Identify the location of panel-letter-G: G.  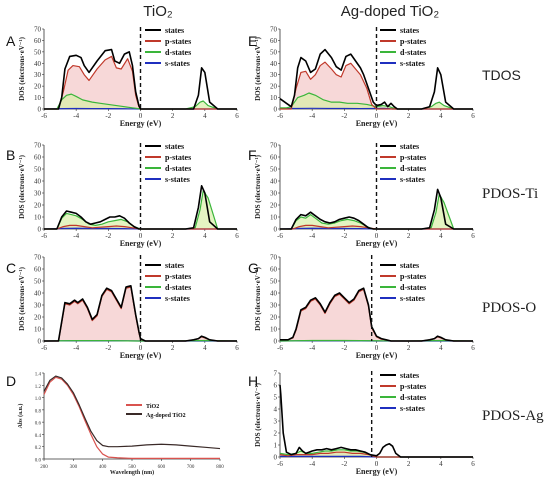
(253, 268).